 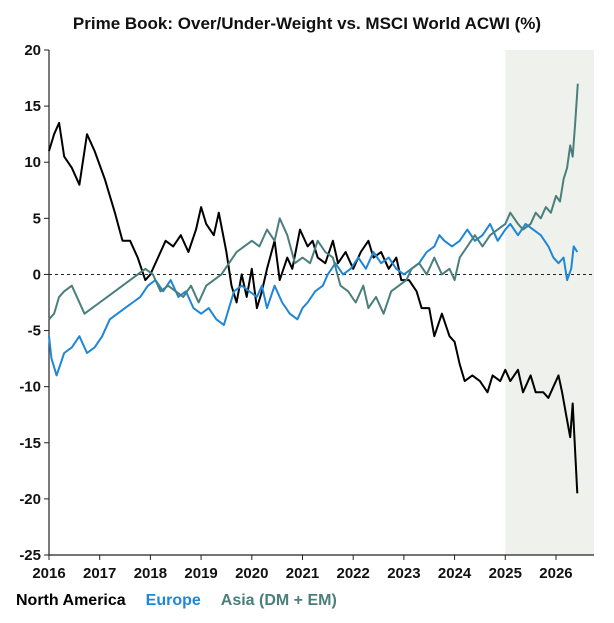 What do you see at coordinates (30, 443) in the screenshot?
I see `y-tick-label: -15` at bounding box center [30, 443].